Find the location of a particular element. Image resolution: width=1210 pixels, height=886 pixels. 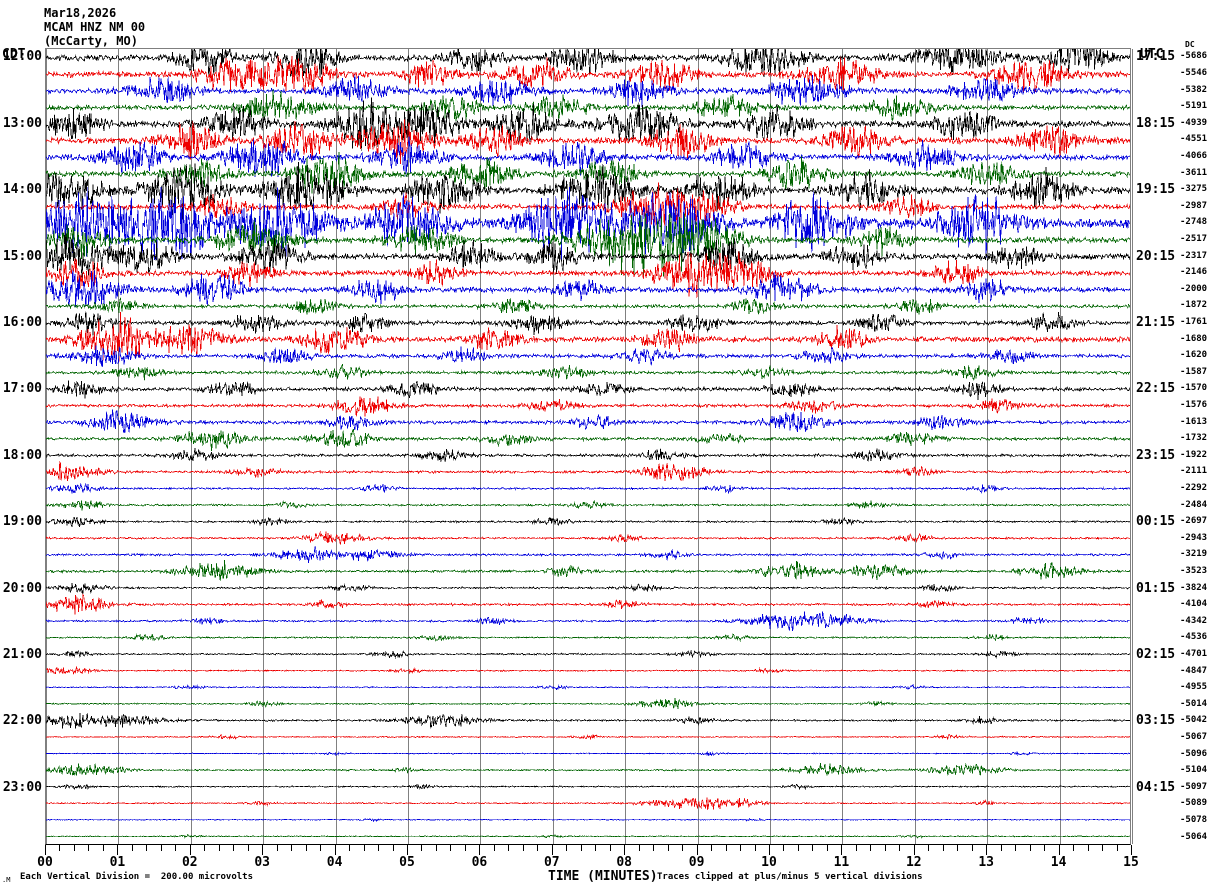

dc-offset-value-11: -2517 is located at coordinates (1194, 238).